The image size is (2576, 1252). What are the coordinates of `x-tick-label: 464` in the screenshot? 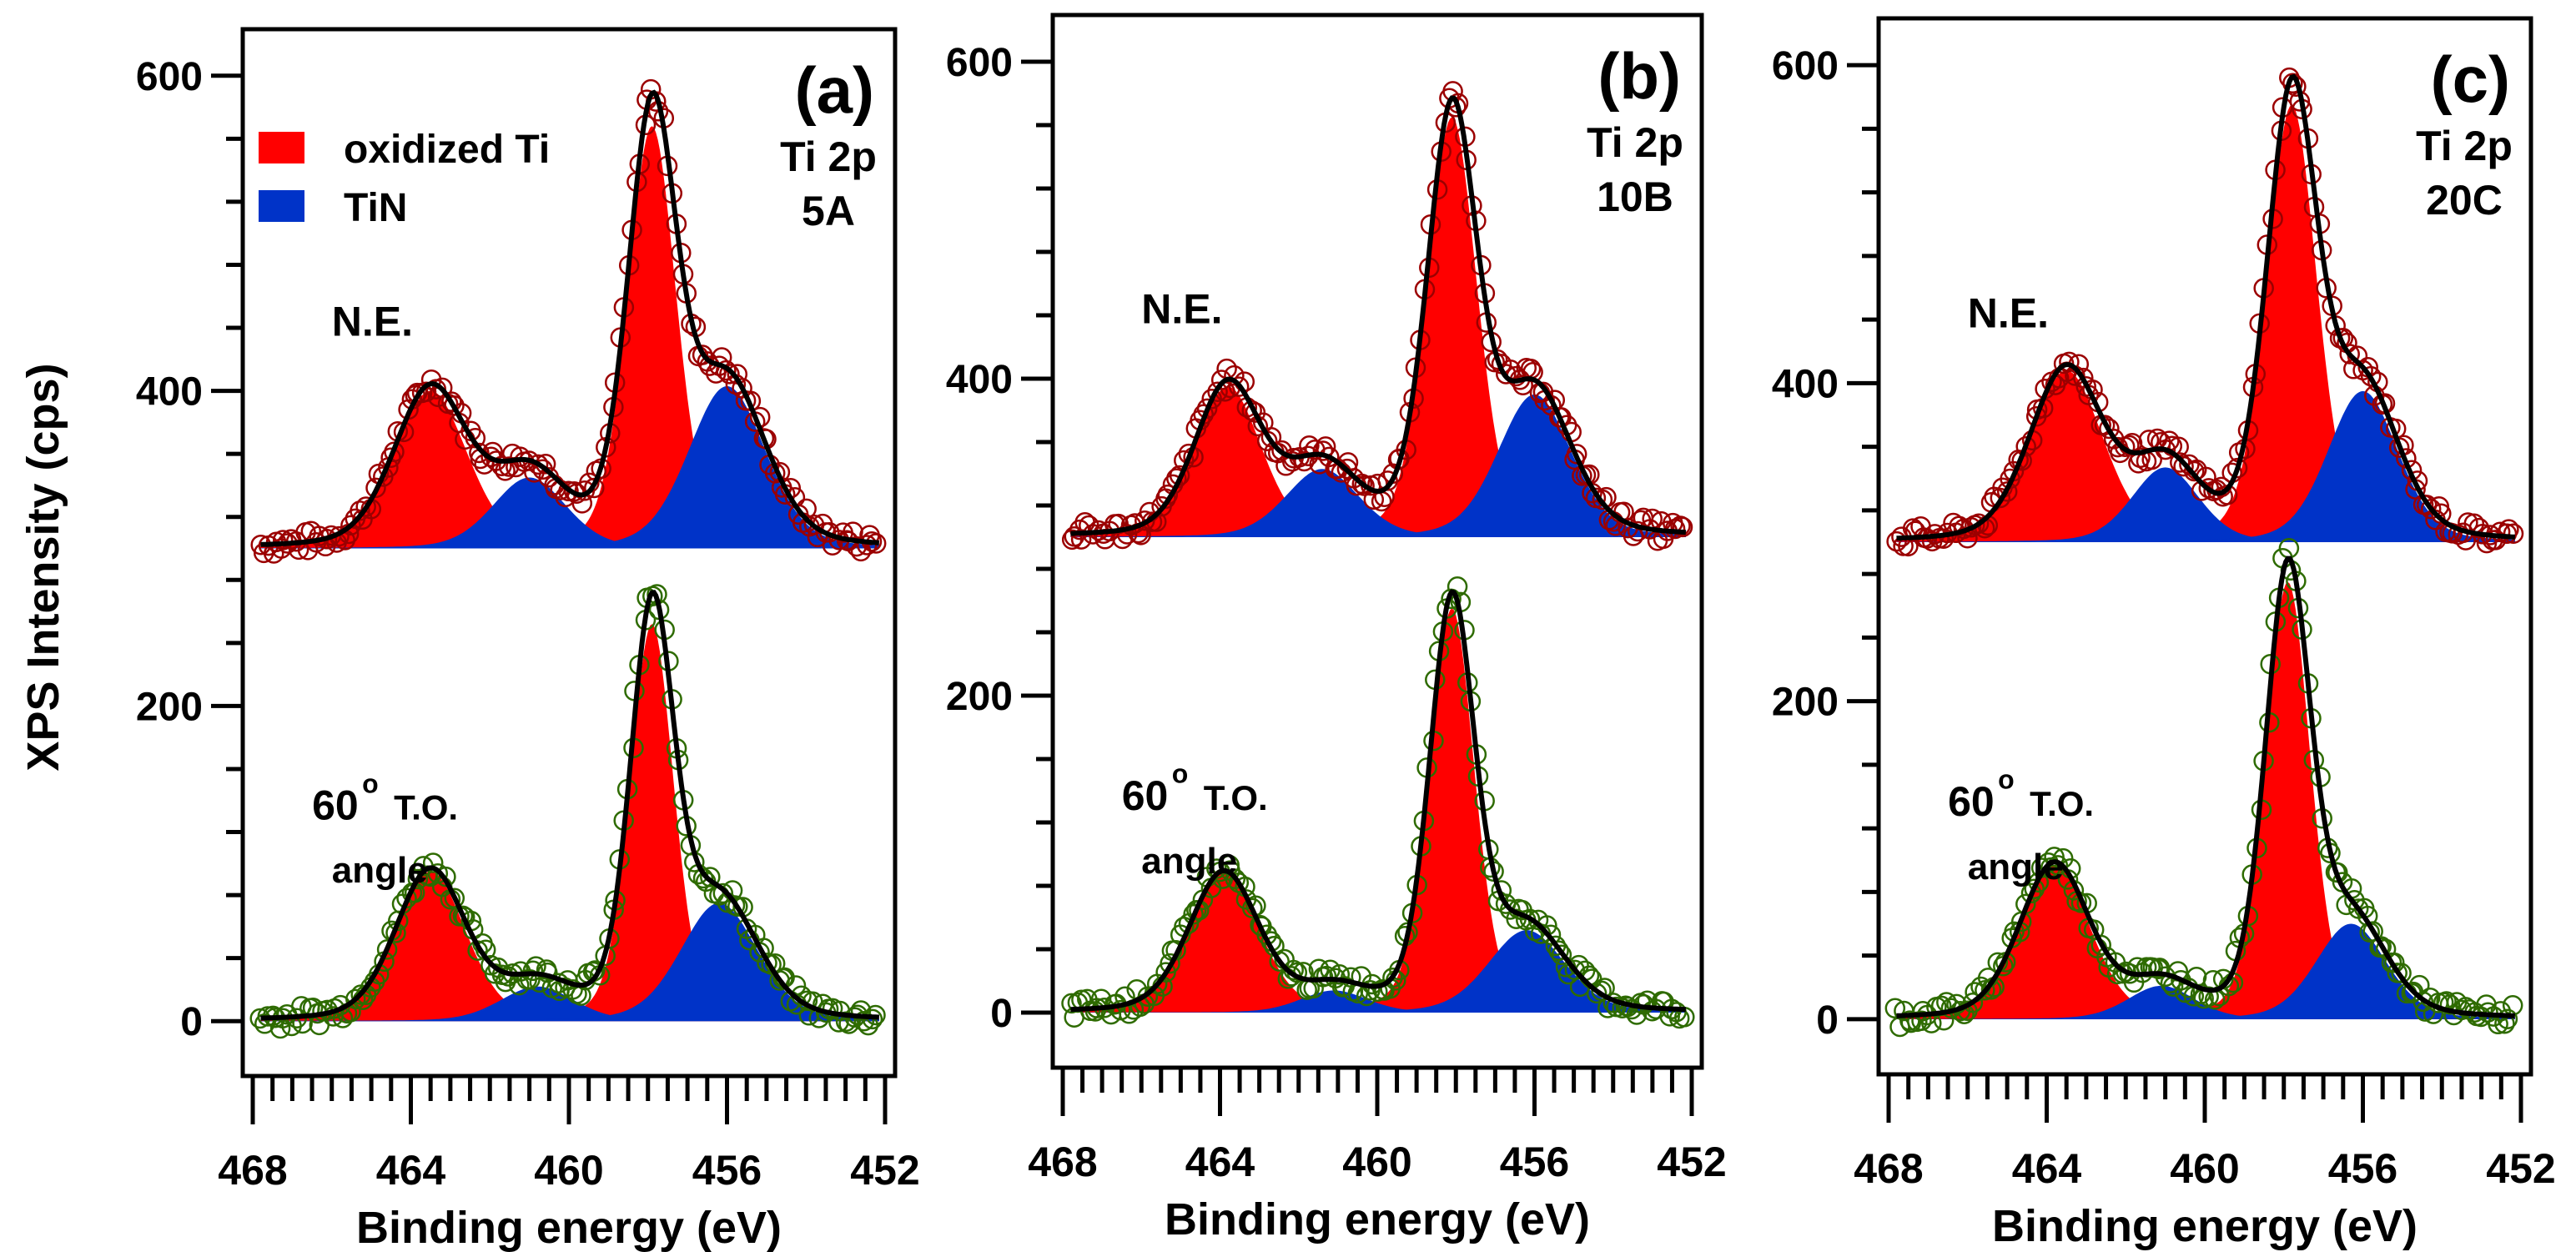 It's located at (1220, 1162).